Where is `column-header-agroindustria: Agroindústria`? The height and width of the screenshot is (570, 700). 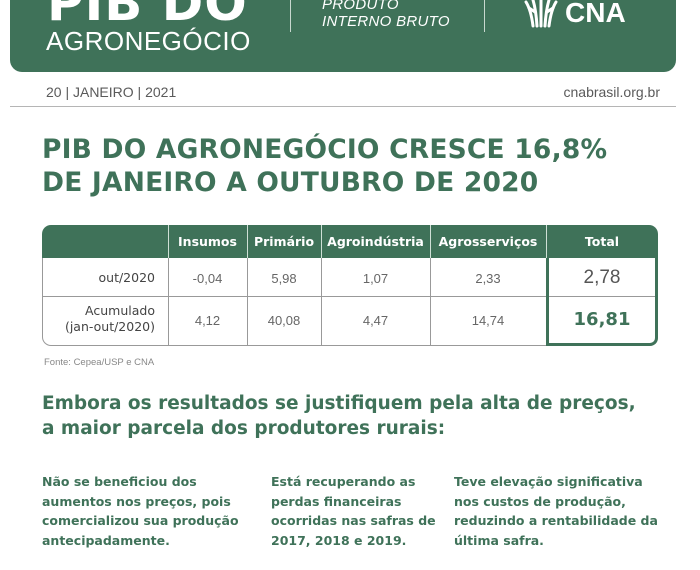 column-header-agroindustria: Agroindústria is located at coordinates (375, 241).